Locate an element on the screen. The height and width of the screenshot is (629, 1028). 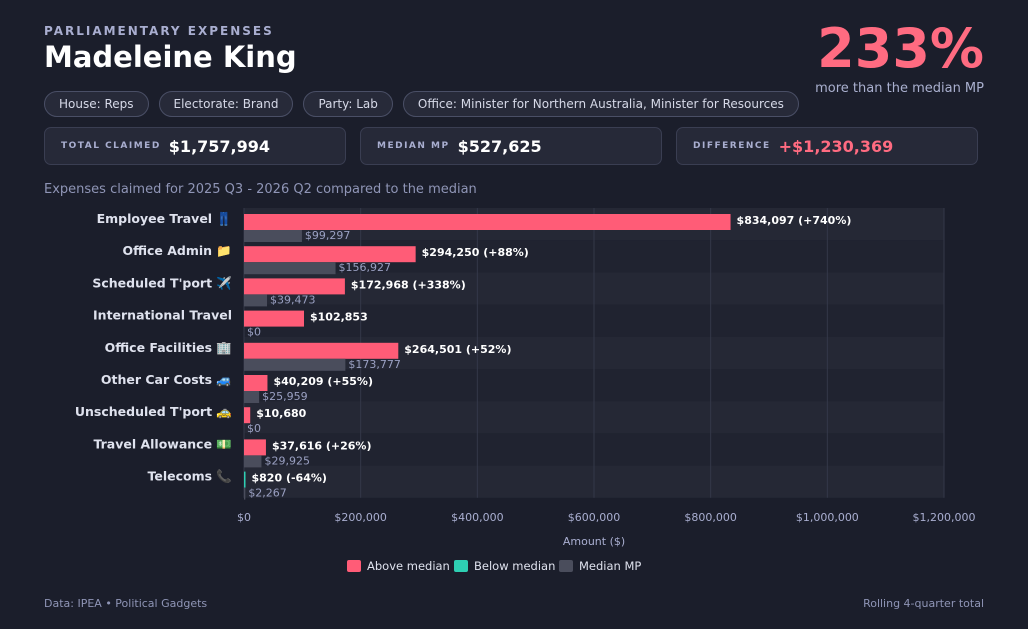
legend-swatch-above-median is located at coordinates (354, 566).